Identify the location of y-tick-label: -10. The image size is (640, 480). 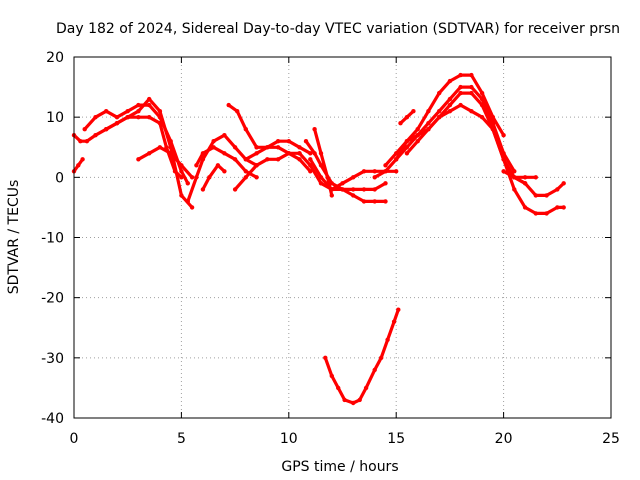
(52, 239).